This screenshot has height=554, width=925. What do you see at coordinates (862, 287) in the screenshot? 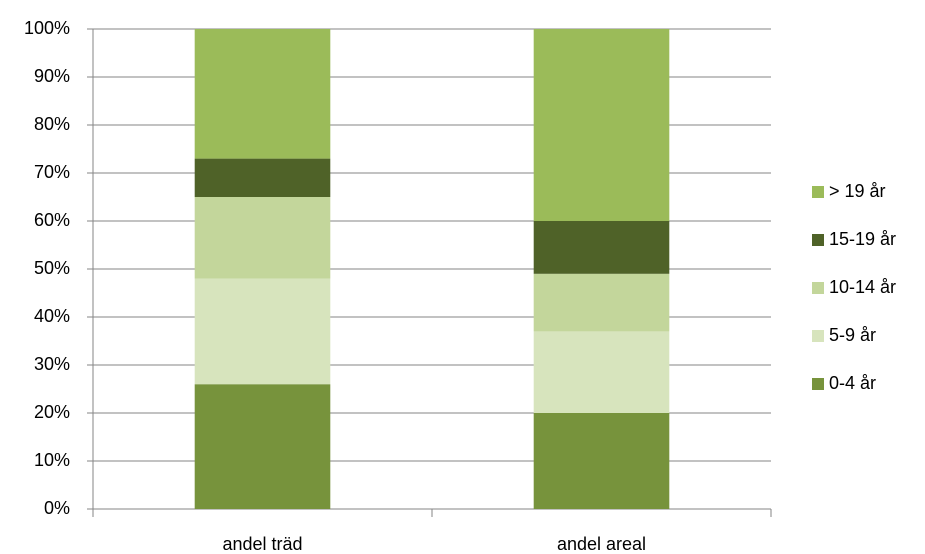
I see `legend-label: 10-14 år` at bounding box center [862, 287].